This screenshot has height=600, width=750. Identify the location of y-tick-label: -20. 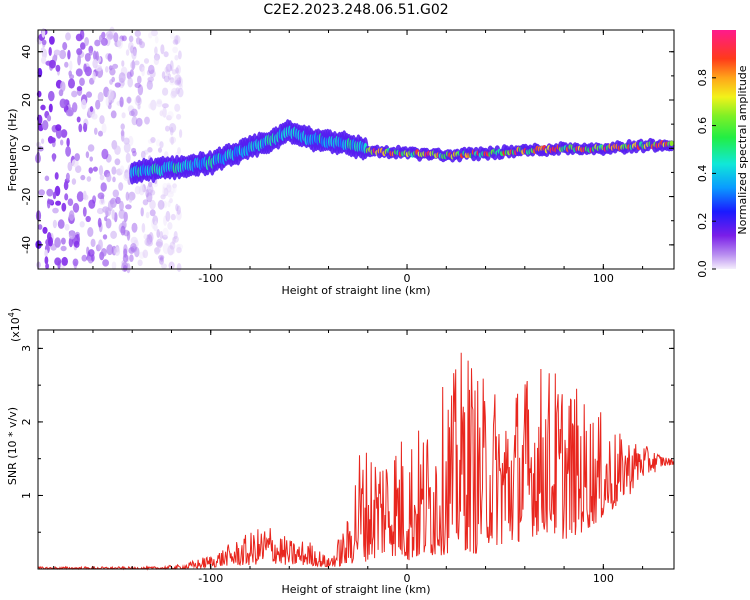
(26, 197).